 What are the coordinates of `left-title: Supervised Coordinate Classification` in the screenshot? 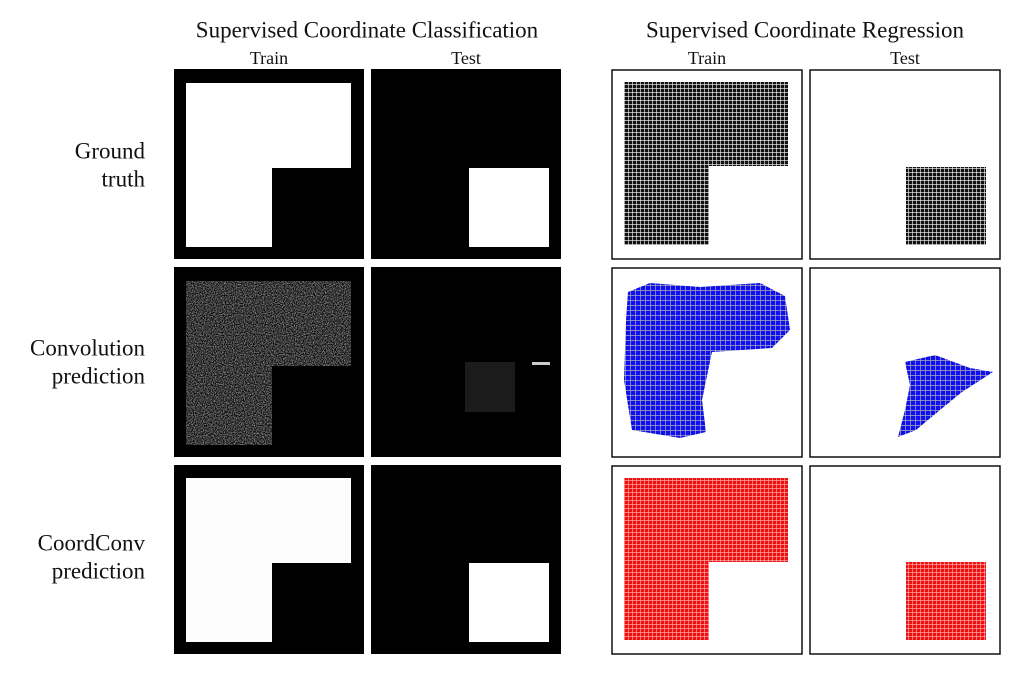 It's located at (367, 29).